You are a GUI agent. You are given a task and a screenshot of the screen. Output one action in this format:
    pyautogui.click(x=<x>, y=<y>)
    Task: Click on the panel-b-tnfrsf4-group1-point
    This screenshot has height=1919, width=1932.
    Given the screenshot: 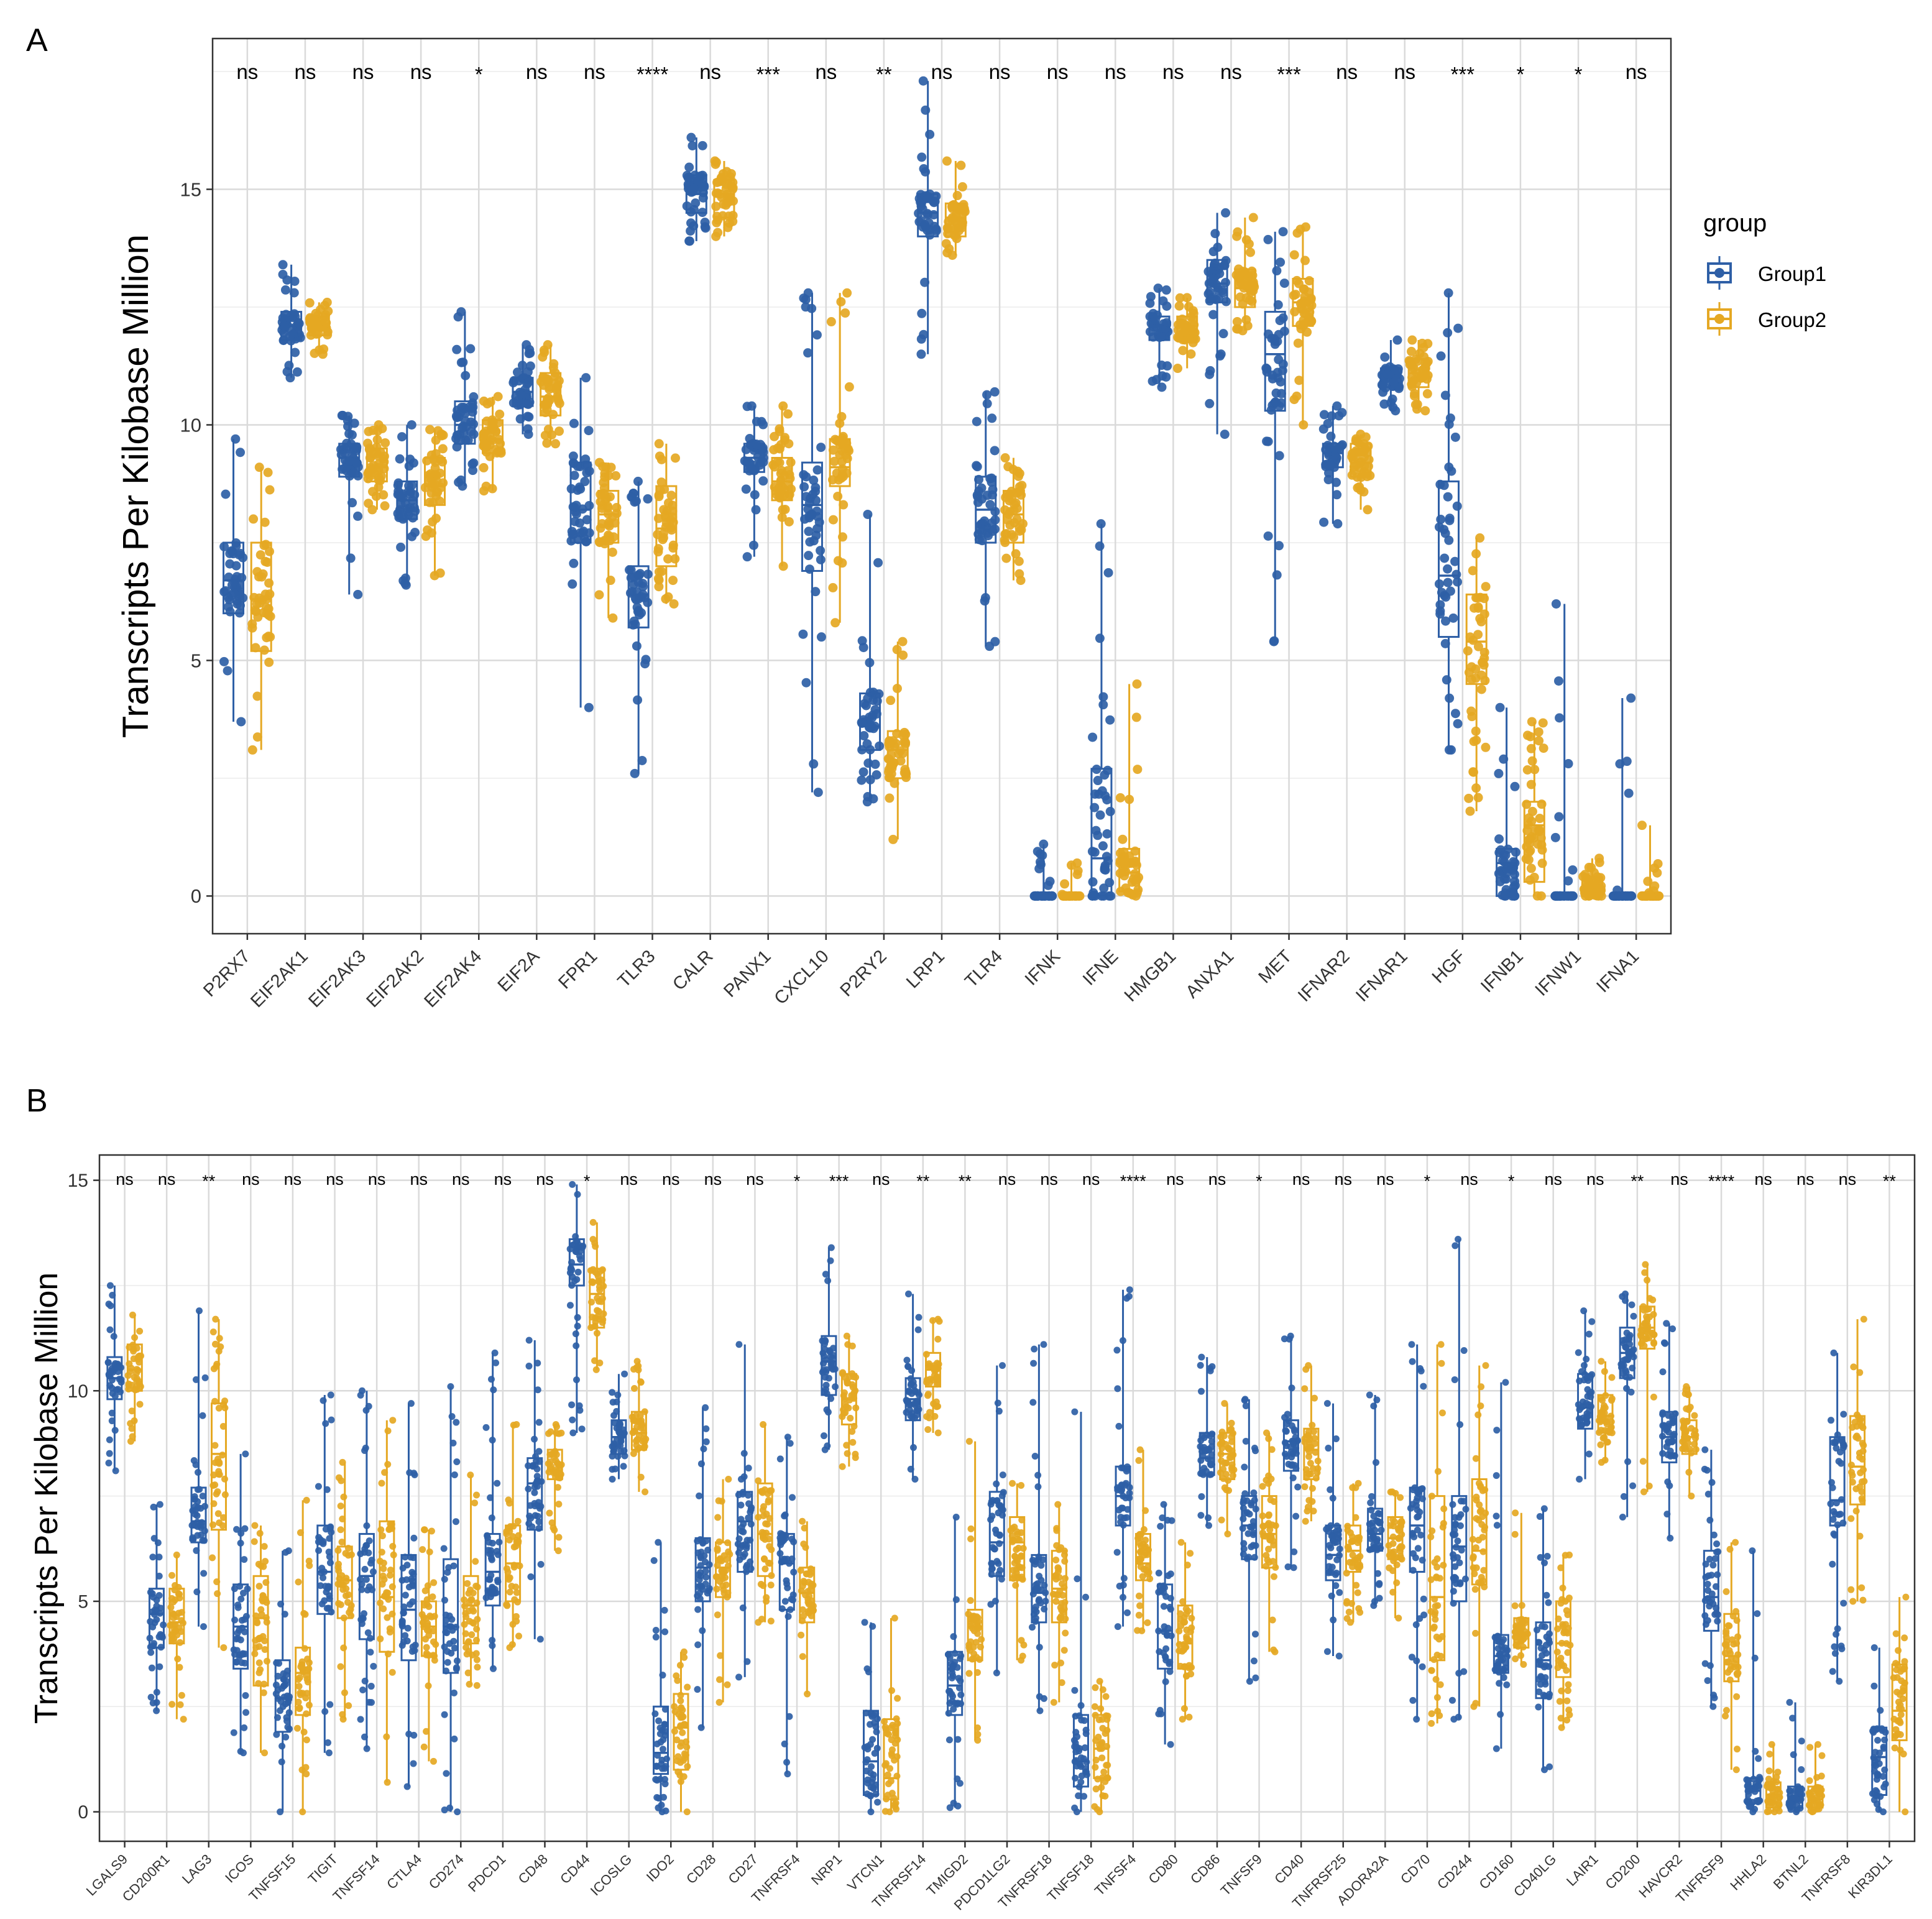 What is the action you would take?
    pyautogui.click(x=787, y=1588)
    